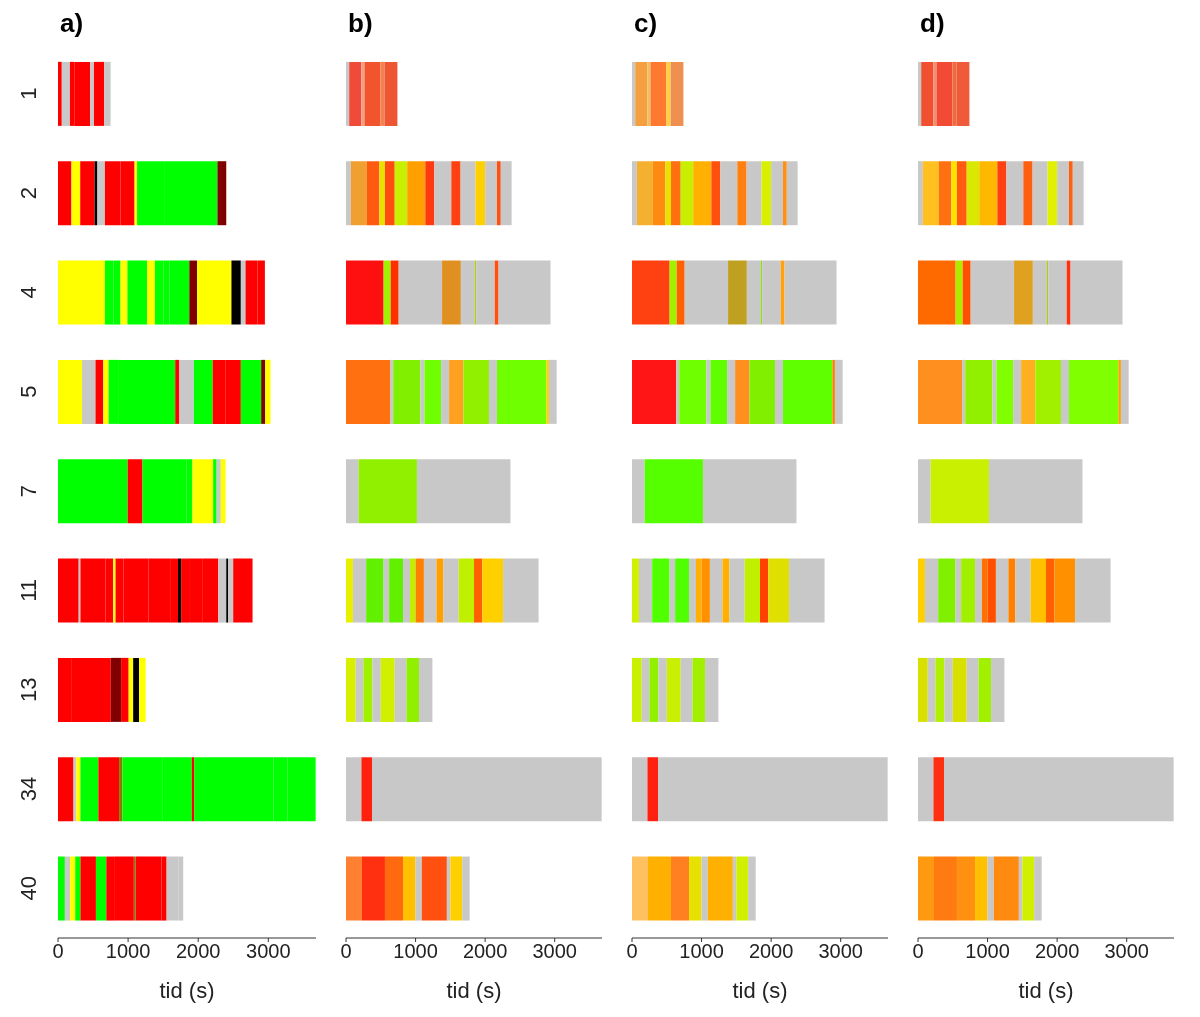 This screenshot has width=1200, height=1017. Describe the element at coordinates (554, 951) in the screenshot. I see `x-tick-label: 3000` at that location.